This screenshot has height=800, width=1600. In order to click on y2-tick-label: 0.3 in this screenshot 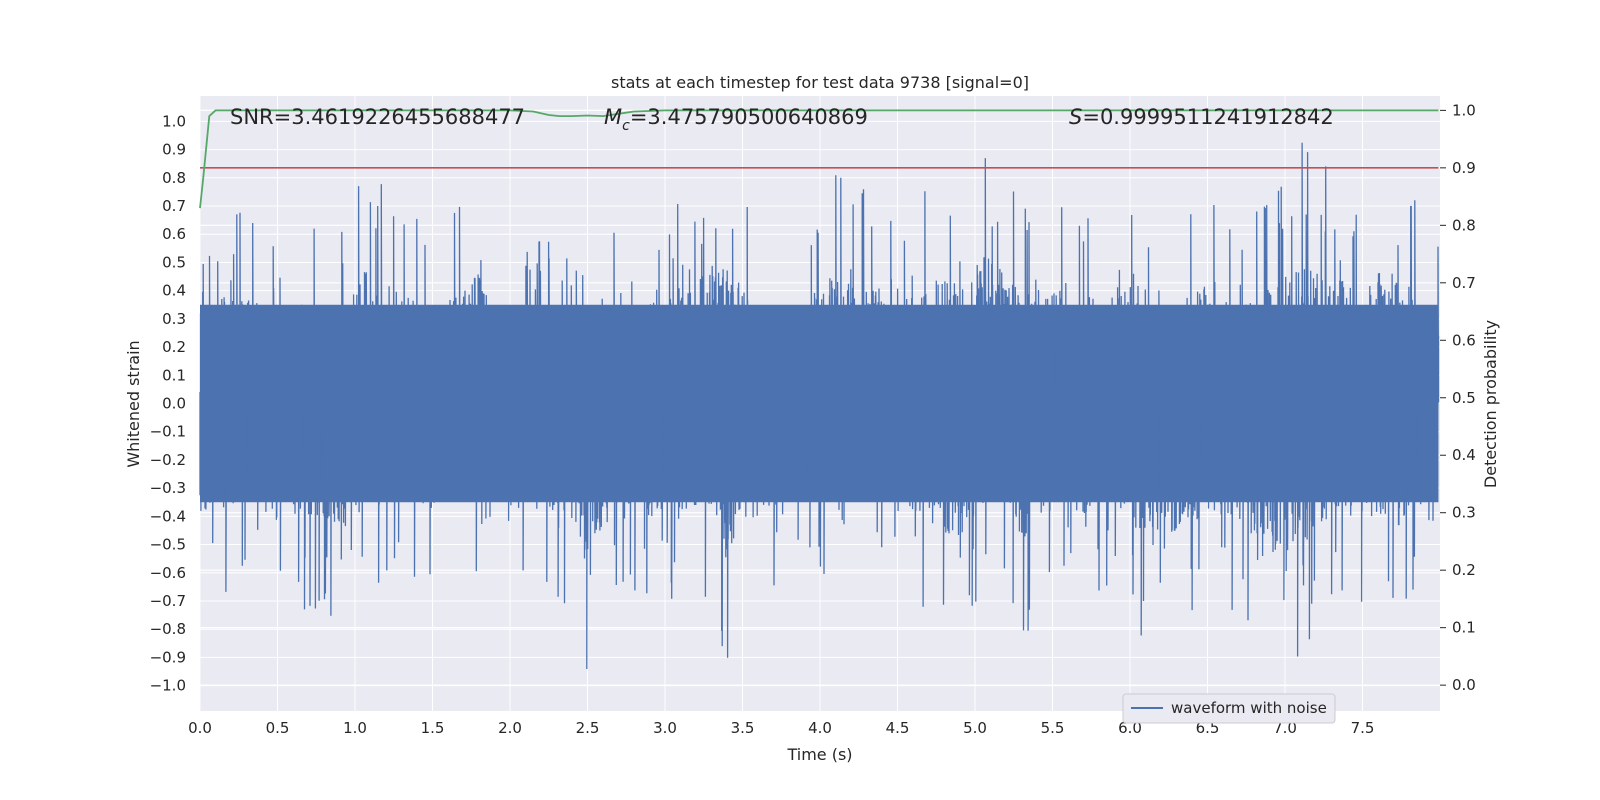, I will do `click(1464, 513)`.